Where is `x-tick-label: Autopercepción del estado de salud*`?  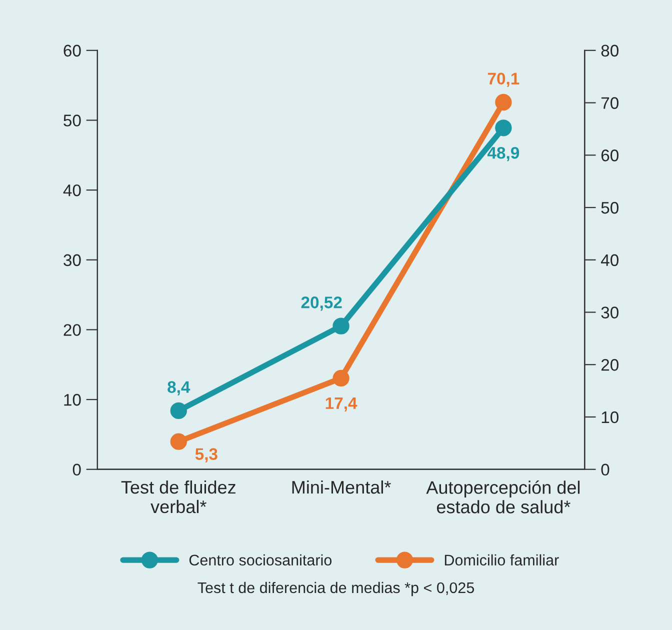
x-tick-label: Autopercepción del estado de salud* is located at coordinates (503, 497).